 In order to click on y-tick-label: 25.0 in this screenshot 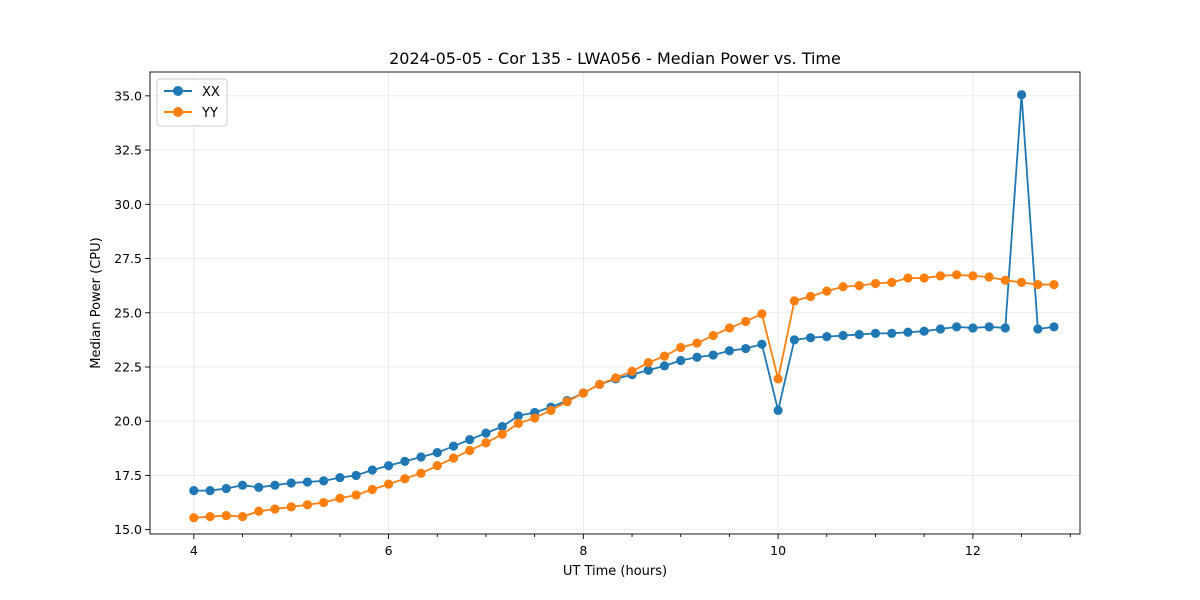, I will do `click(128, 312)`.